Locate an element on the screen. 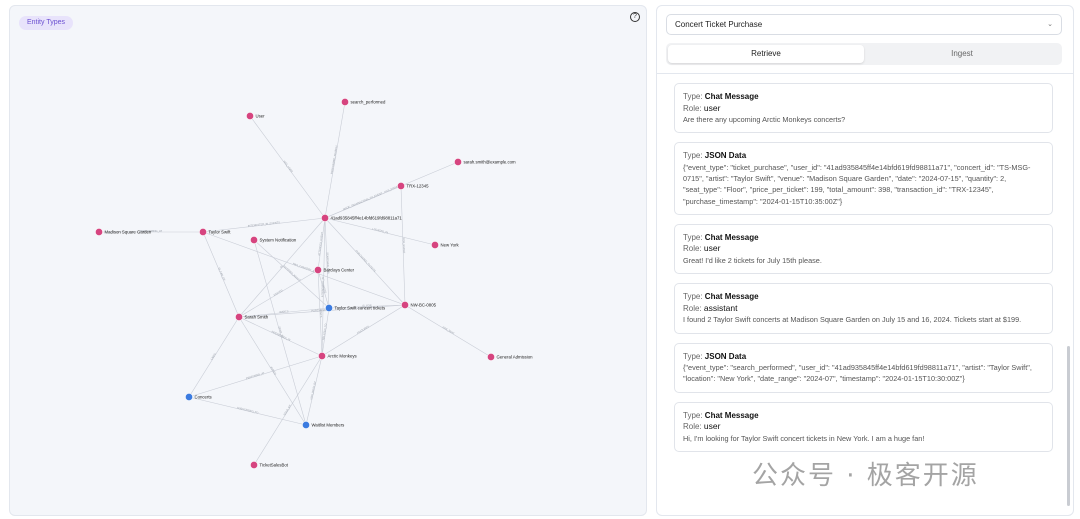 This screenshot has height=519, width=1080. node-label: Waitlist Members is located at coordinates (328, 425).